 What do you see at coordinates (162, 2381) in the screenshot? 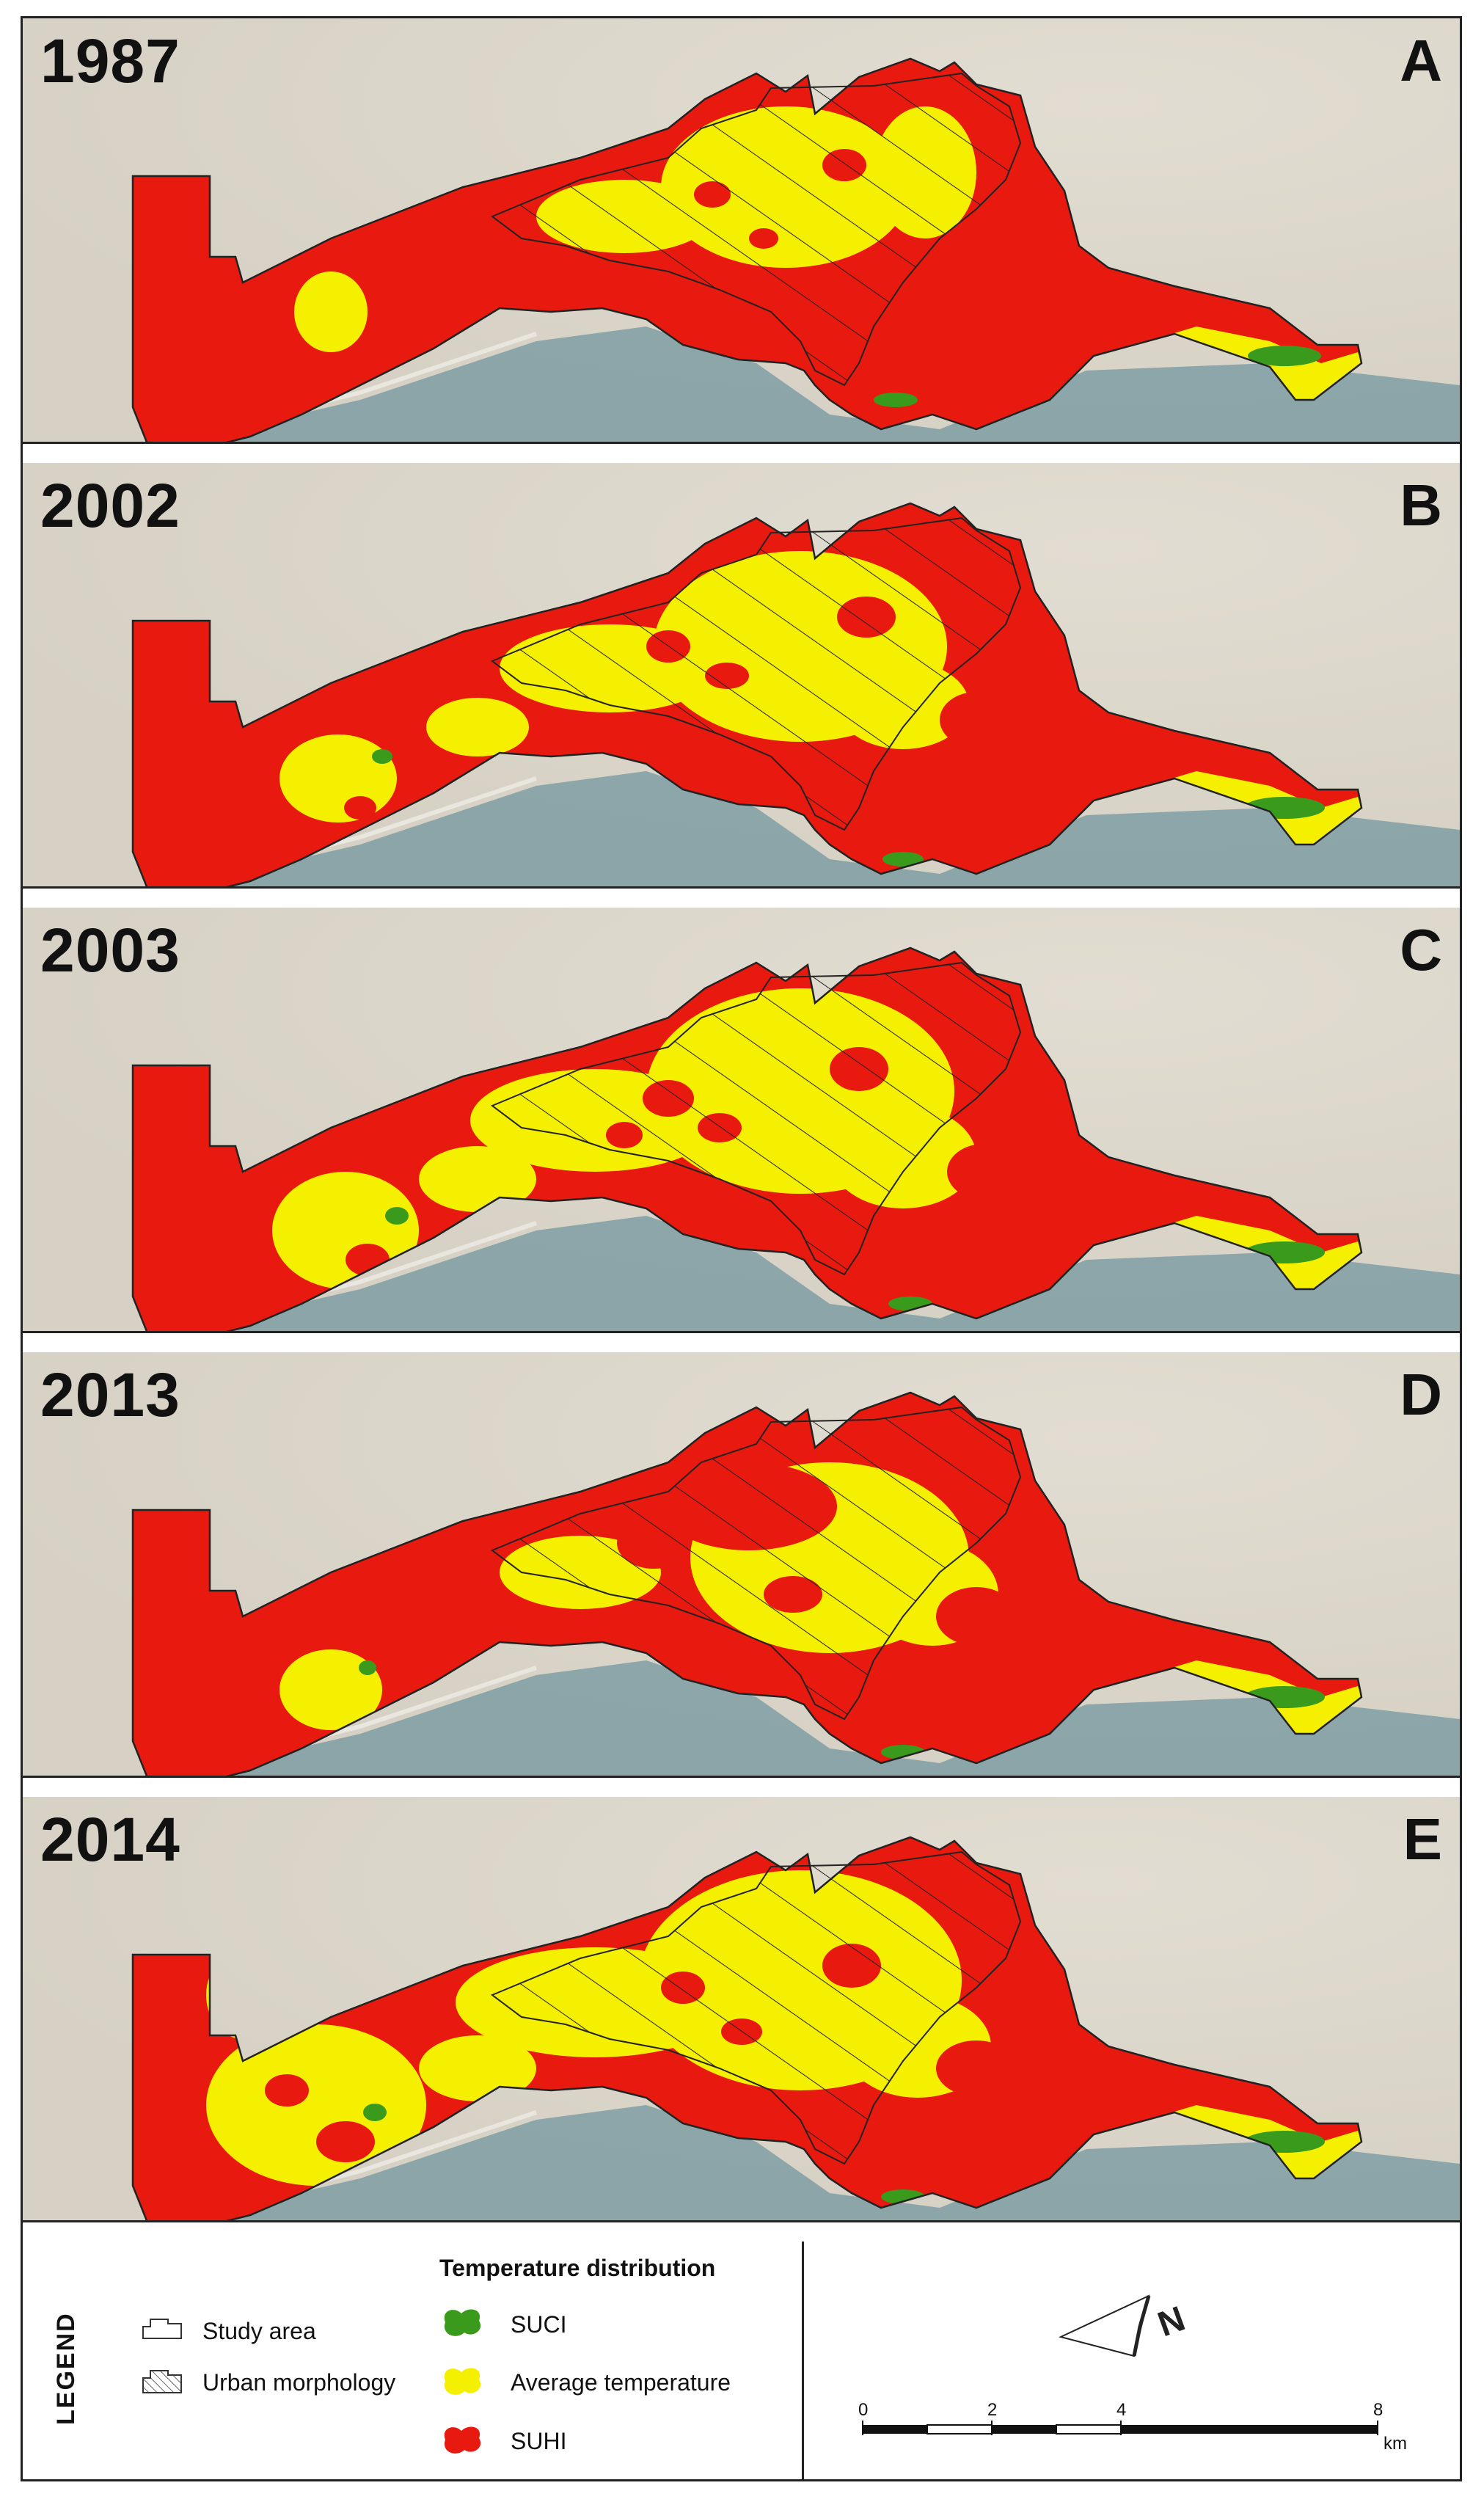
I see `urban-morphology-symbol` at bounding box center [162, 2381].